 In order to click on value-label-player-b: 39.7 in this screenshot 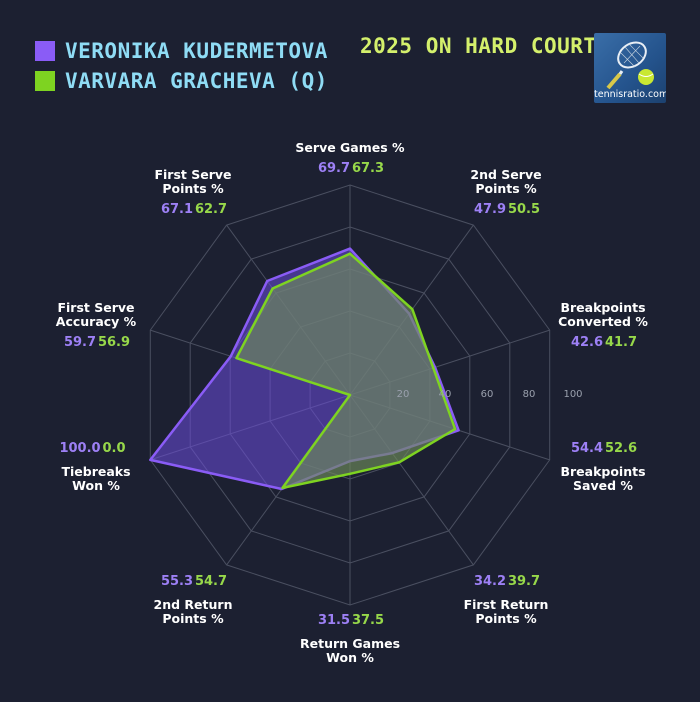, I will do `click(524, 581)`.